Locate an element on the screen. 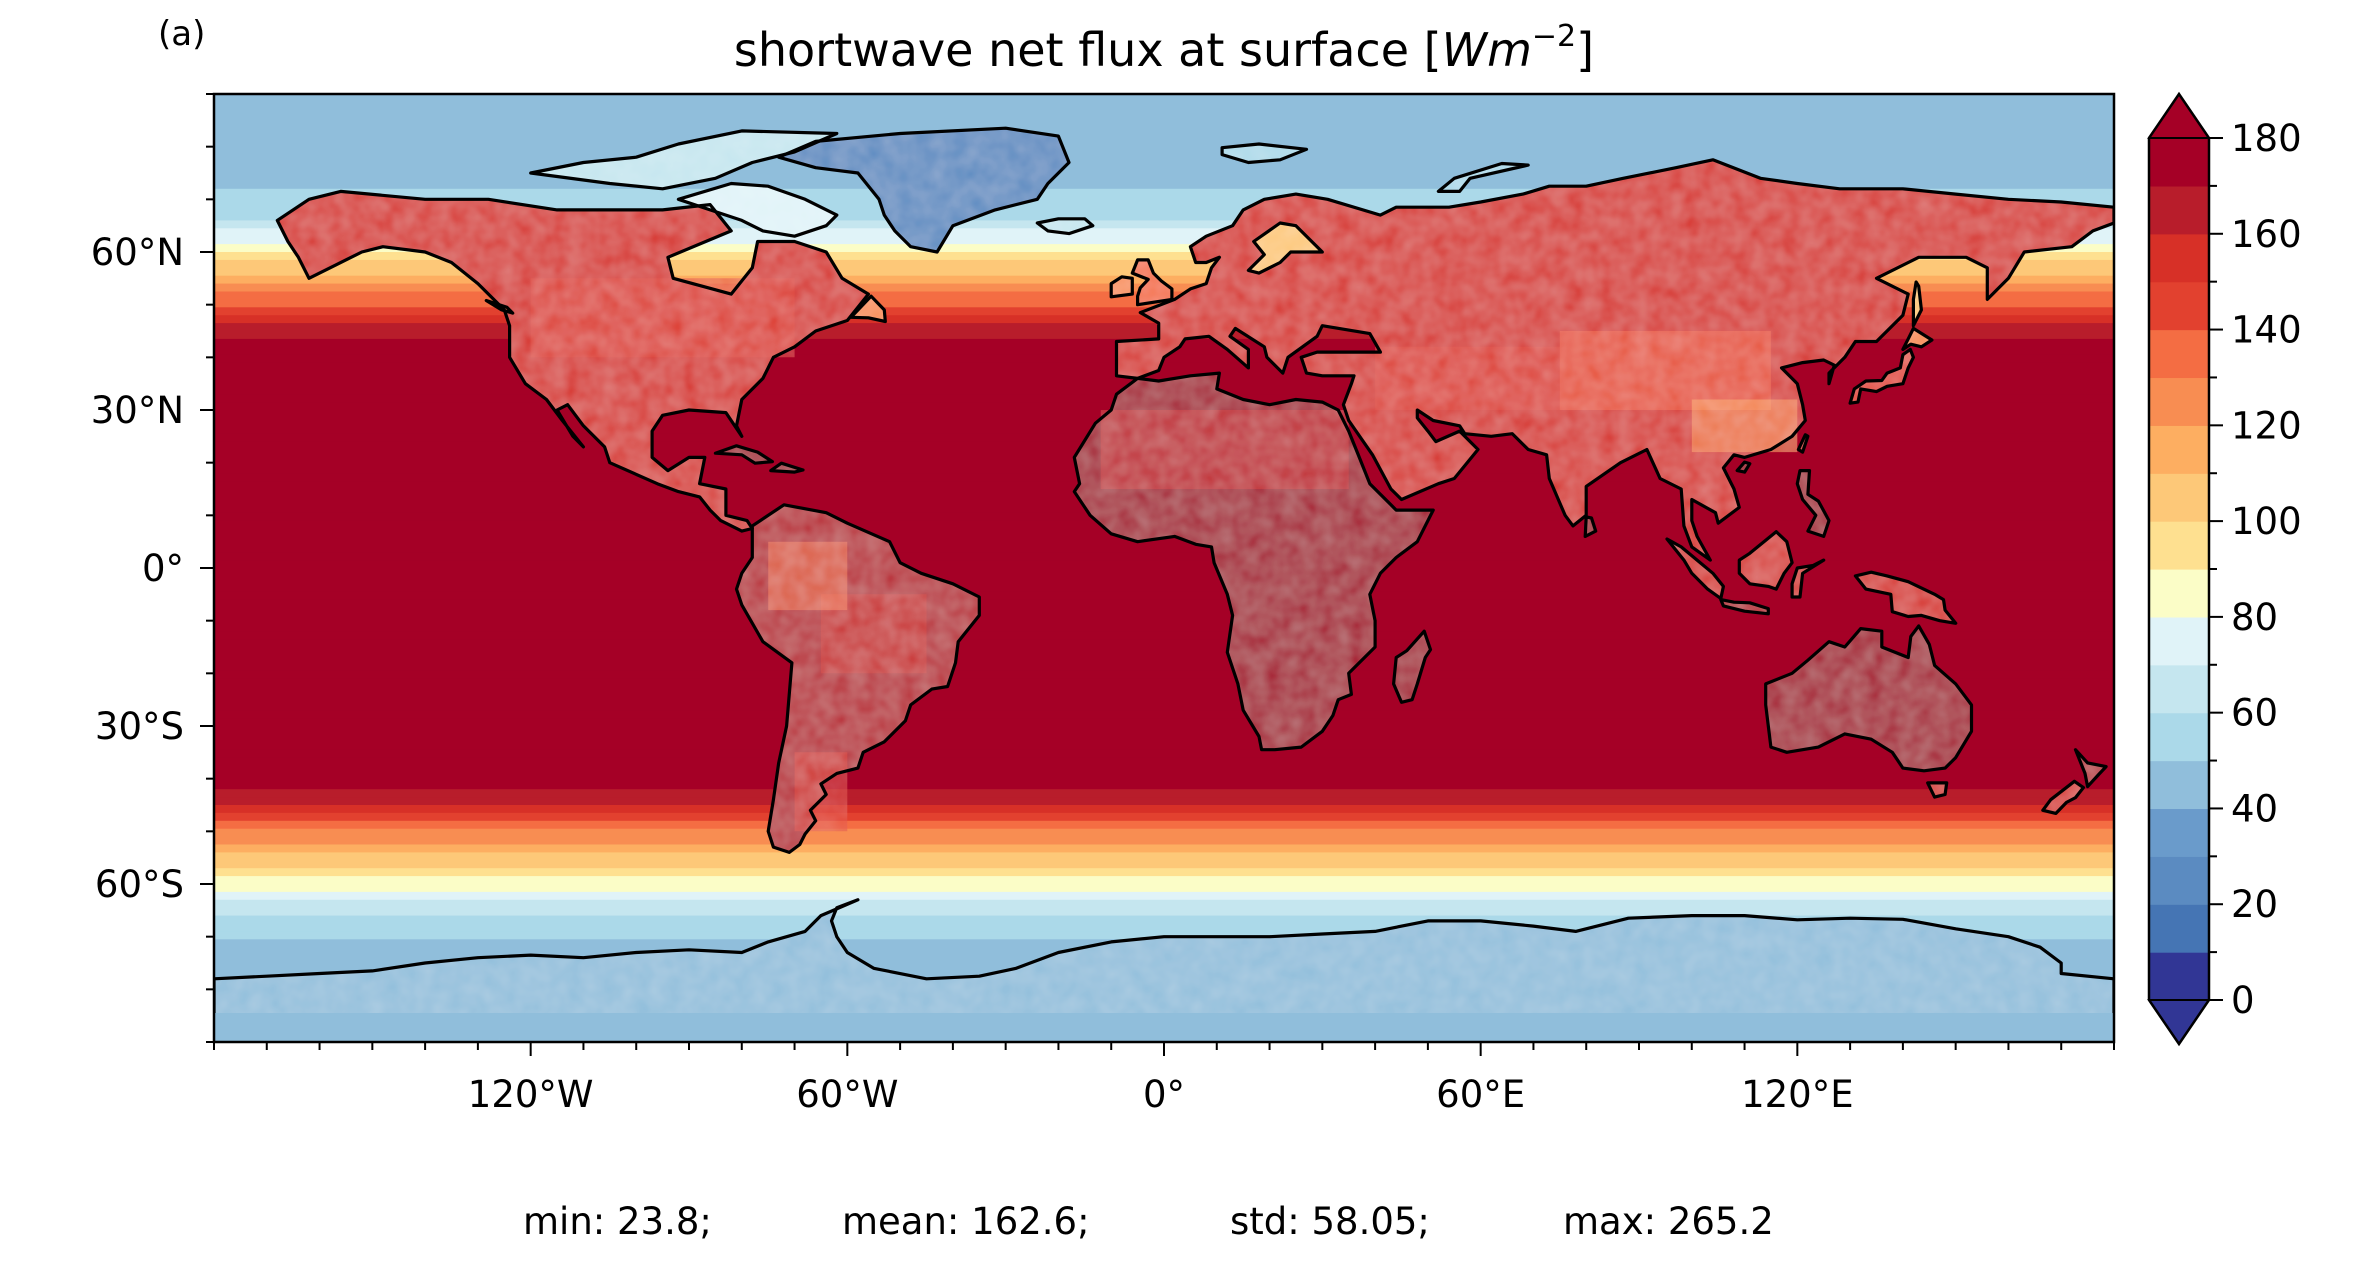 The height and width of the screenshot is (1263, 2362). coastline-southamerica is located at coordinates (857, 678).